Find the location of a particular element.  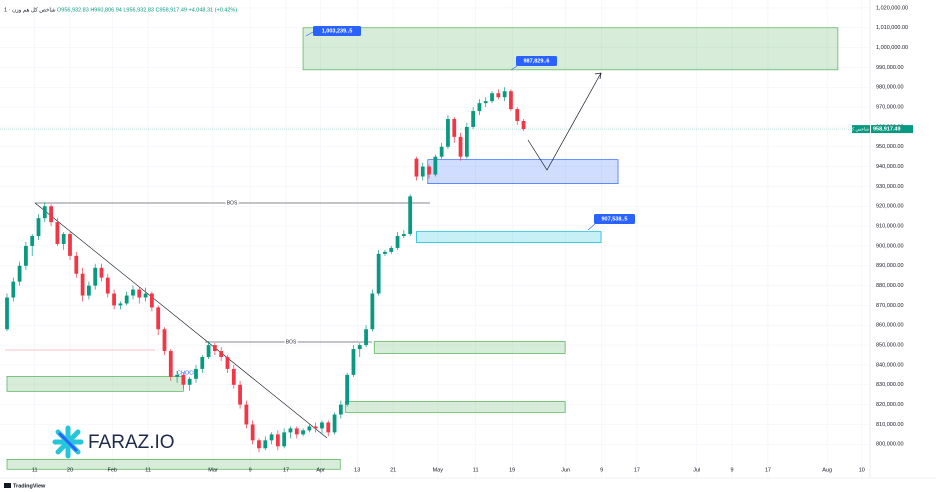

y-tick-label: 800,000.00 is located at coordinates (890, 445).